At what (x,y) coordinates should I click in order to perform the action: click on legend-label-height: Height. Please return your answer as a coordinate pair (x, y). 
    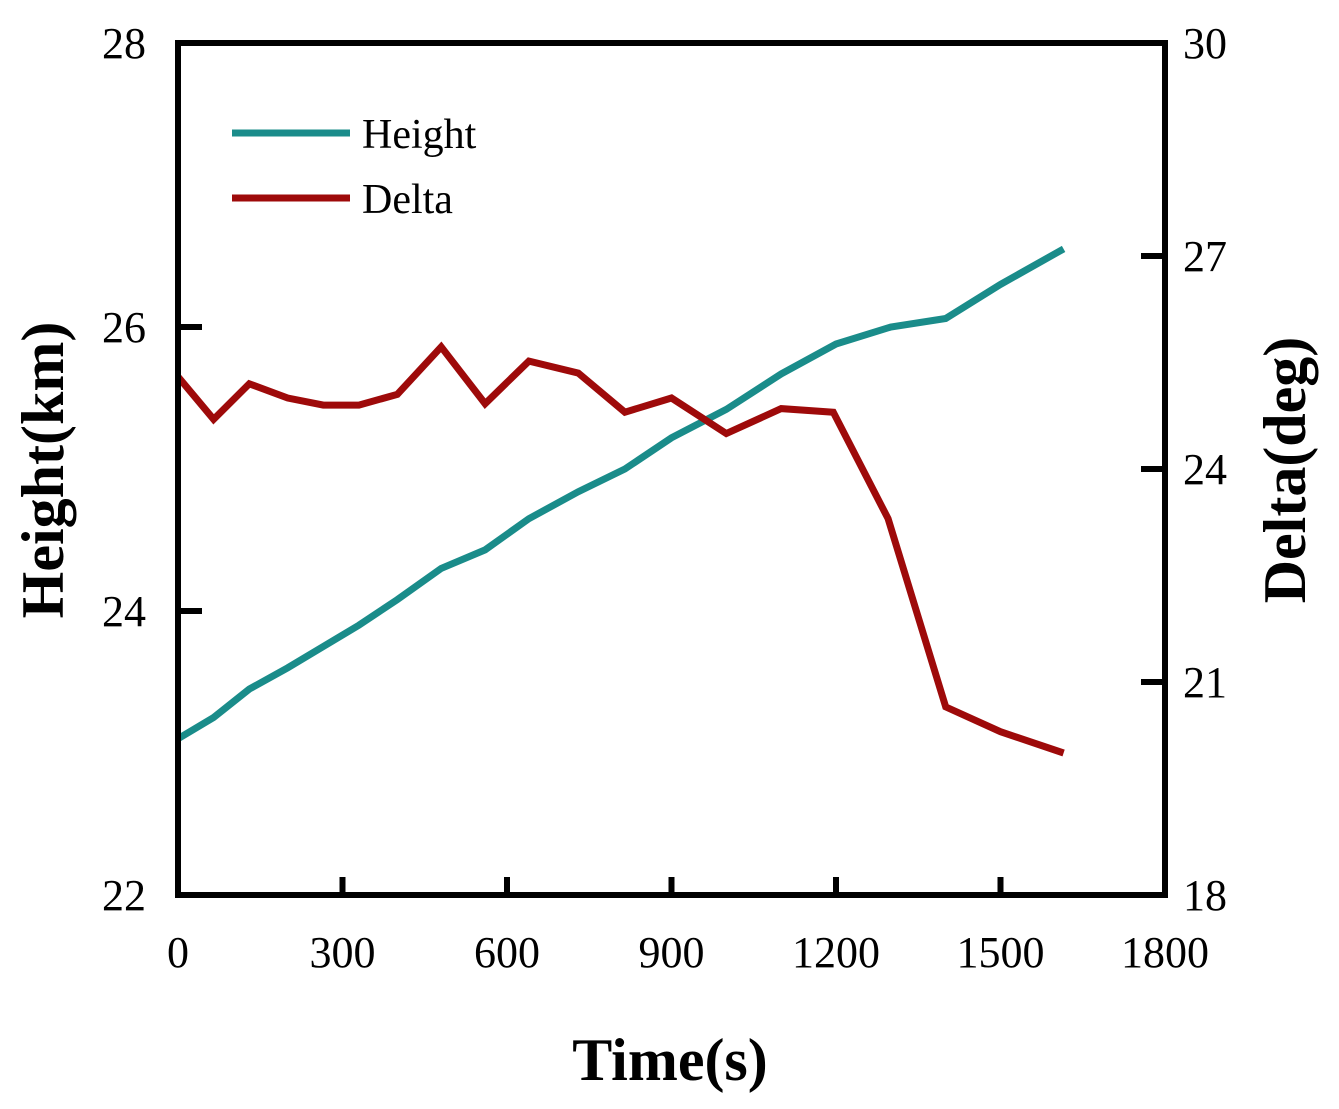
    Looking at the image, I should click on (419, 135).